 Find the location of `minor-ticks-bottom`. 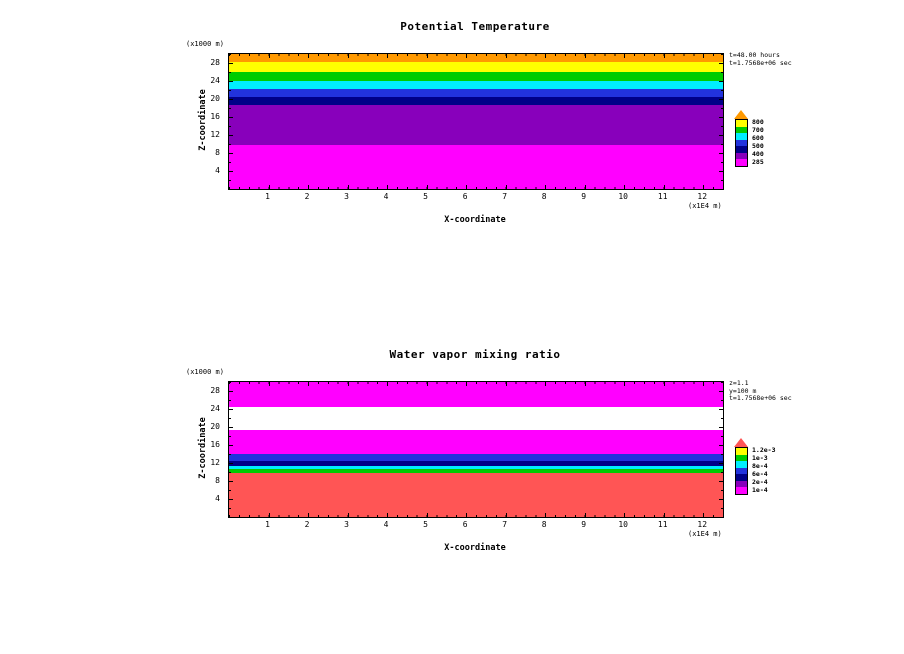

minor-ticks-bottom is located at coordinates (476, 516).